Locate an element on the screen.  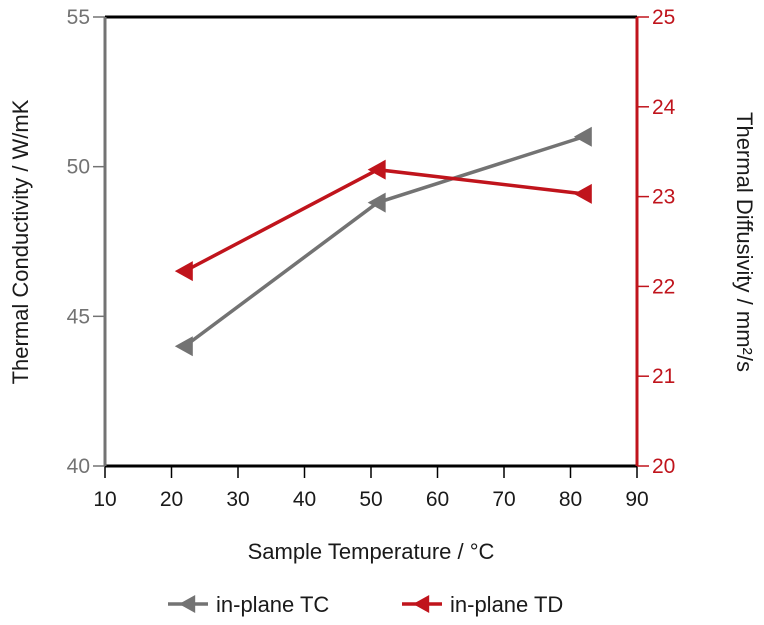
left-y-tick-label: 50 is located at coordinates (78, 167).